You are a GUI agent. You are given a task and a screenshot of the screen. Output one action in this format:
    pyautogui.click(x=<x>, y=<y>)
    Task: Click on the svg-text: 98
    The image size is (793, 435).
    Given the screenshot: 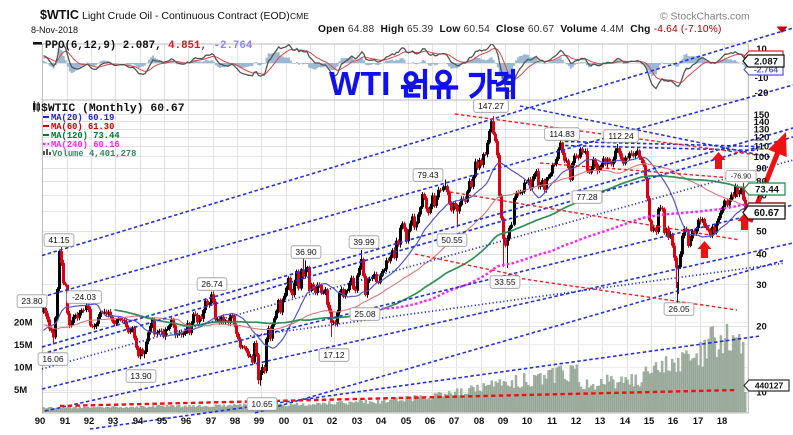 What is the action you would take?
    pyautogui.click(x=235, y=421)
    